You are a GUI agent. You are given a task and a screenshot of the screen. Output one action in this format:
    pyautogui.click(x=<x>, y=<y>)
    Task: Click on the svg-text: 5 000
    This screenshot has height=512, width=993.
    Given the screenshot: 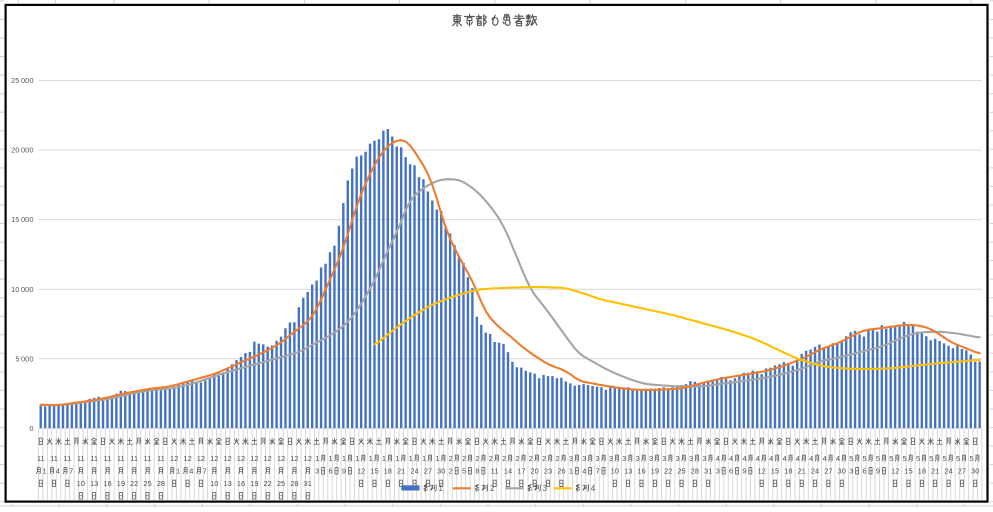 What is the action you would take?
    pyautogui.click(x=24, y=358)
    